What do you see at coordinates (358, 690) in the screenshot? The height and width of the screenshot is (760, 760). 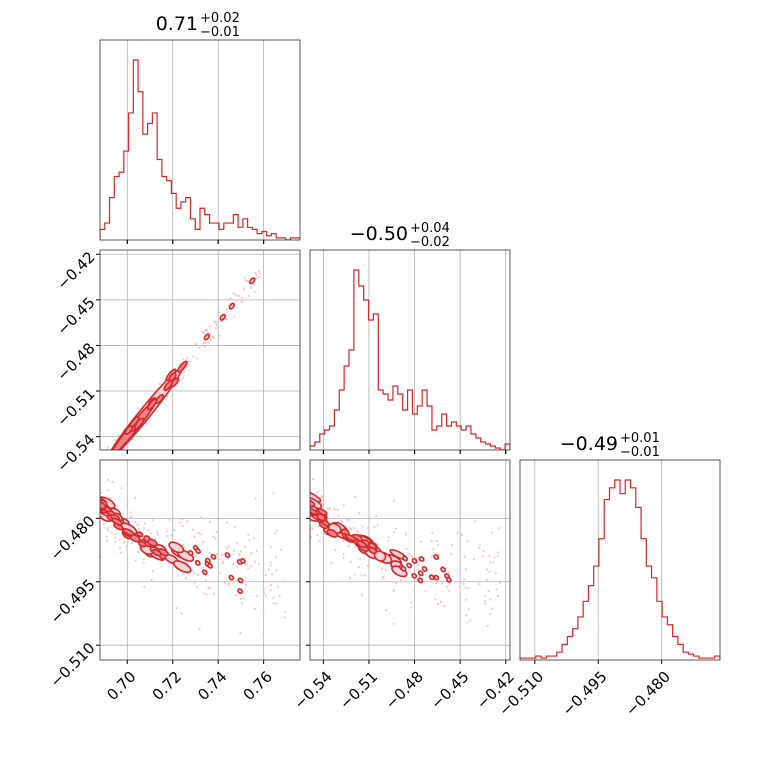 I see `x-tick-label: −0.51` at bounding box center [358, 690].